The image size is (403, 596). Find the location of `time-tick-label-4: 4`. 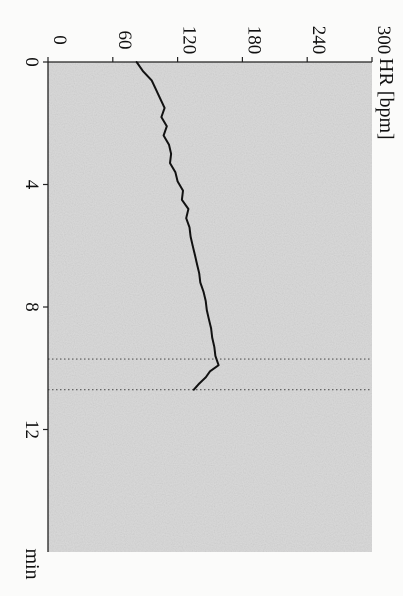

time-tick-label-4: 4 is located at coordinates (31, 185).